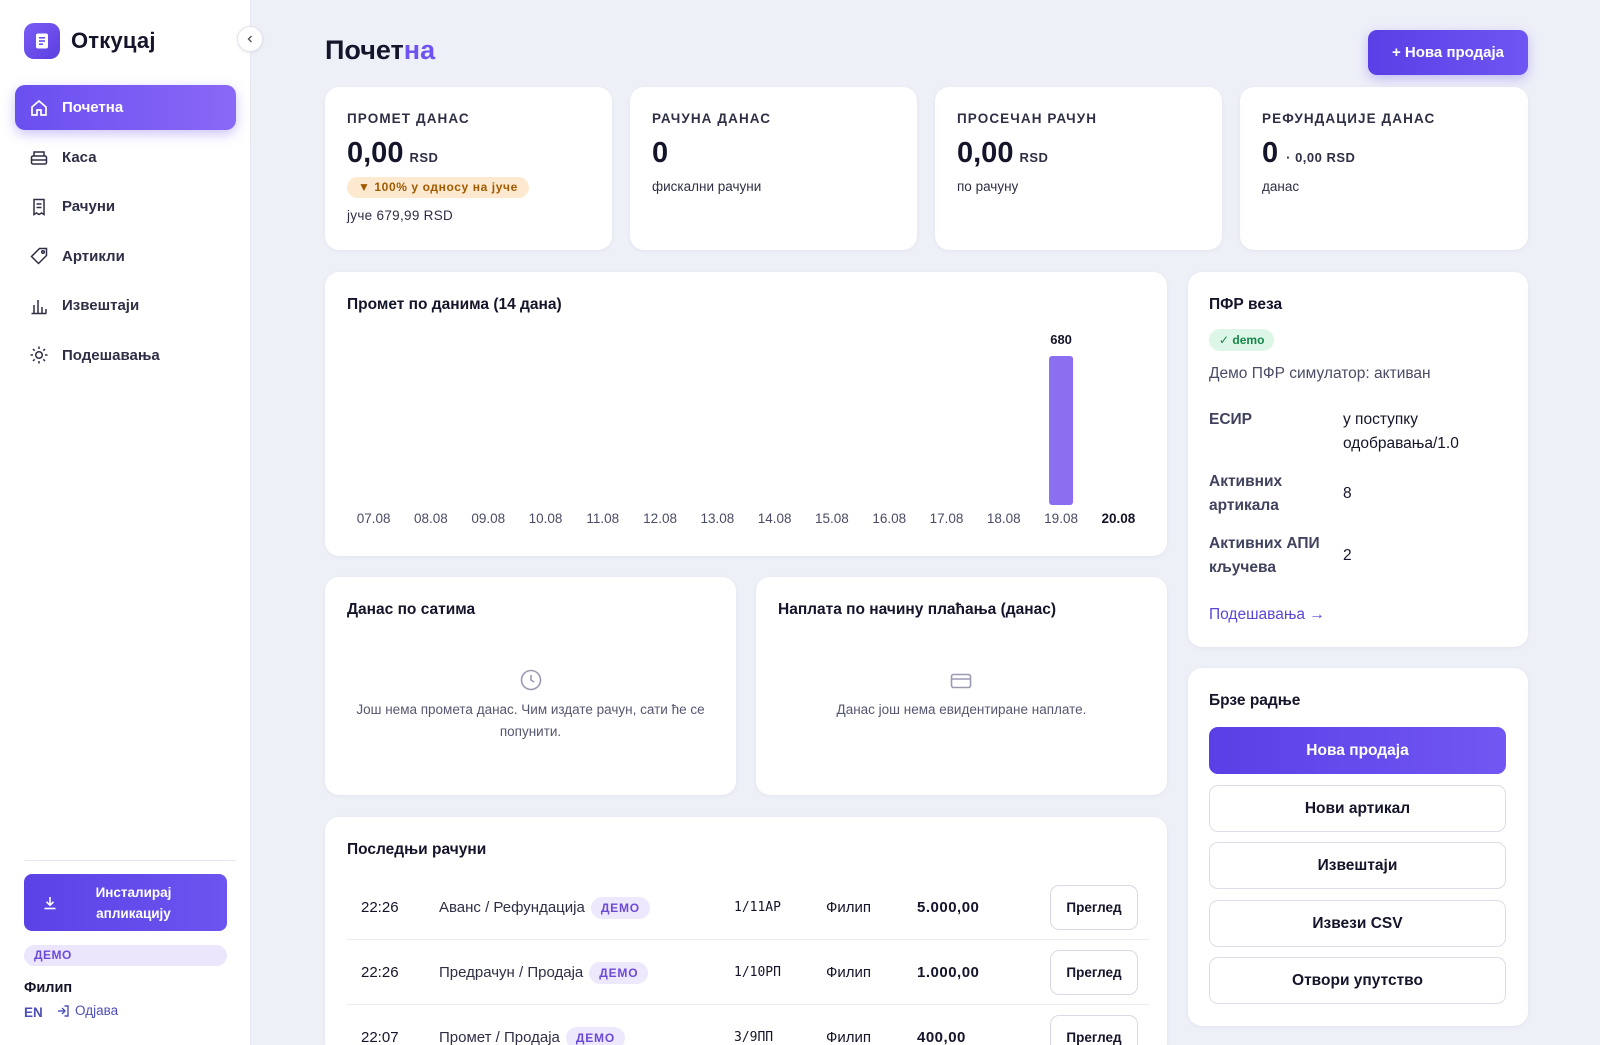 This screenshot has height=1045, width=1600. Describe the element at coordinates (602, 518) in the screenshot. I see `chart-x-tick-label: 11.08` at that location.